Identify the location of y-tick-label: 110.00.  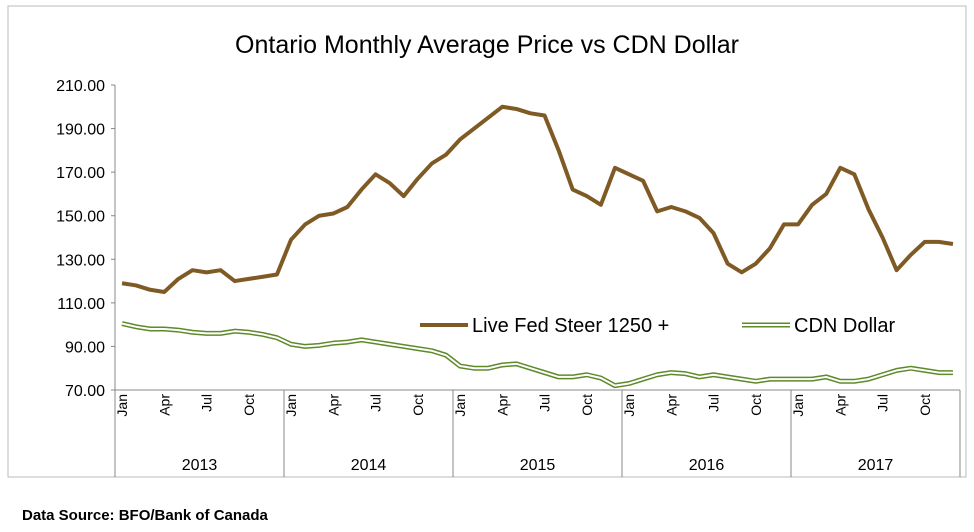
(81, 304).